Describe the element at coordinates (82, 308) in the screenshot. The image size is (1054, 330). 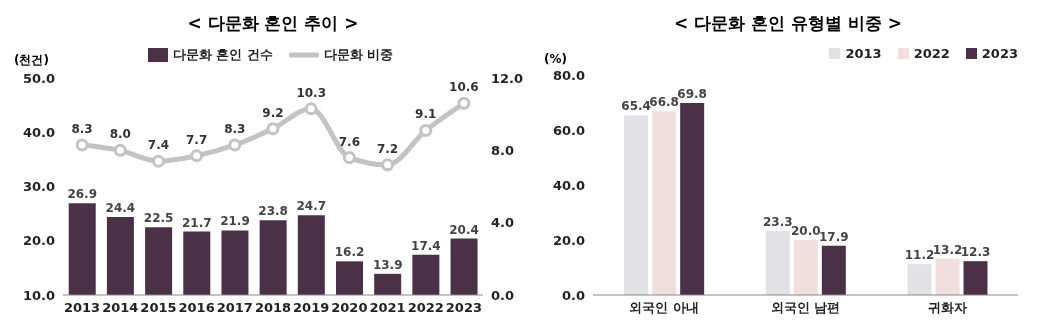
I see `x-tick-label: 2013` at that location.